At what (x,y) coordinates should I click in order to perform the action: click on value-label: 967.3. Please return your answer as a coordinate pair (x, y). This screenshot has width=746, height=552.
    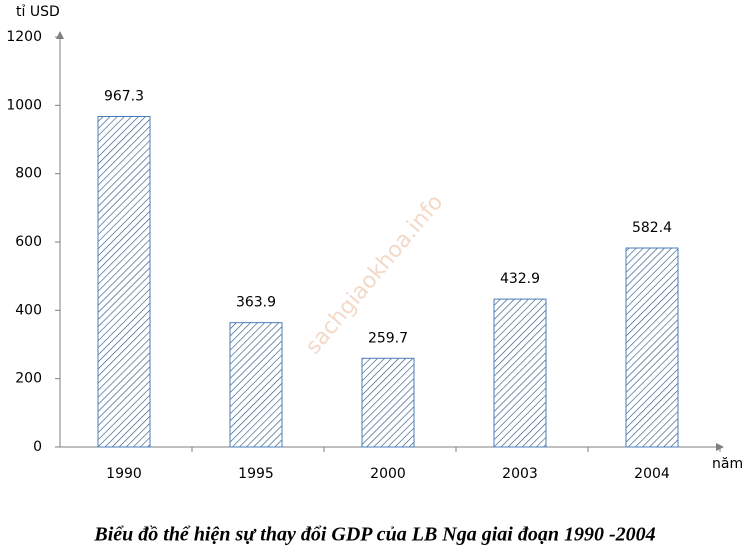
    Looking at the image, I should click on (124, 97).